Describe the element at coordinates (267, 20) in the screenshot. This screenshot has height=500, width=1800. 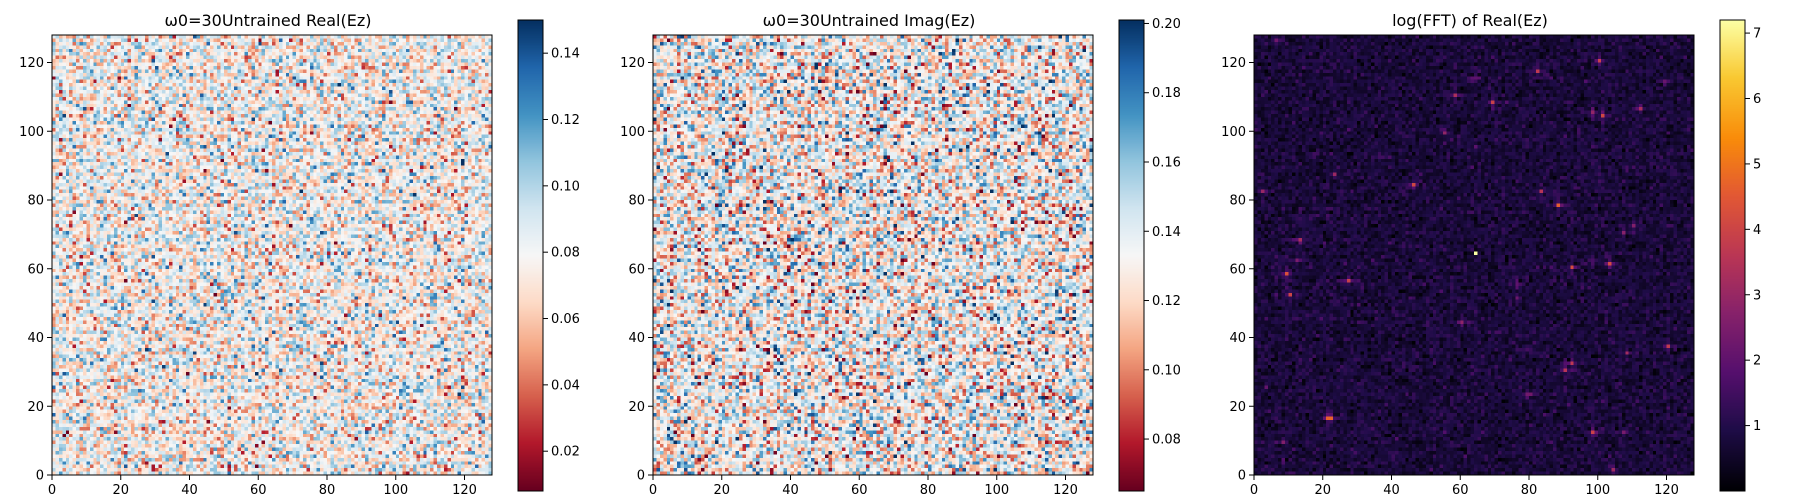
I see `panel-title: ω0=30Untrained Real(Ez)` at that location.